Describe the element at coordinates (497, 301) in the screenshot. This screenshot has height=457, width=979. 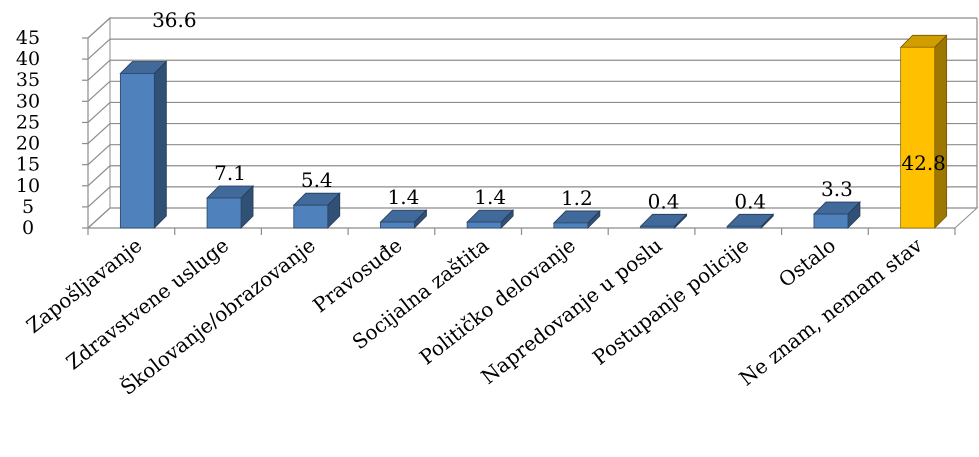
I see `category-label: Političko delovanje` at that location.